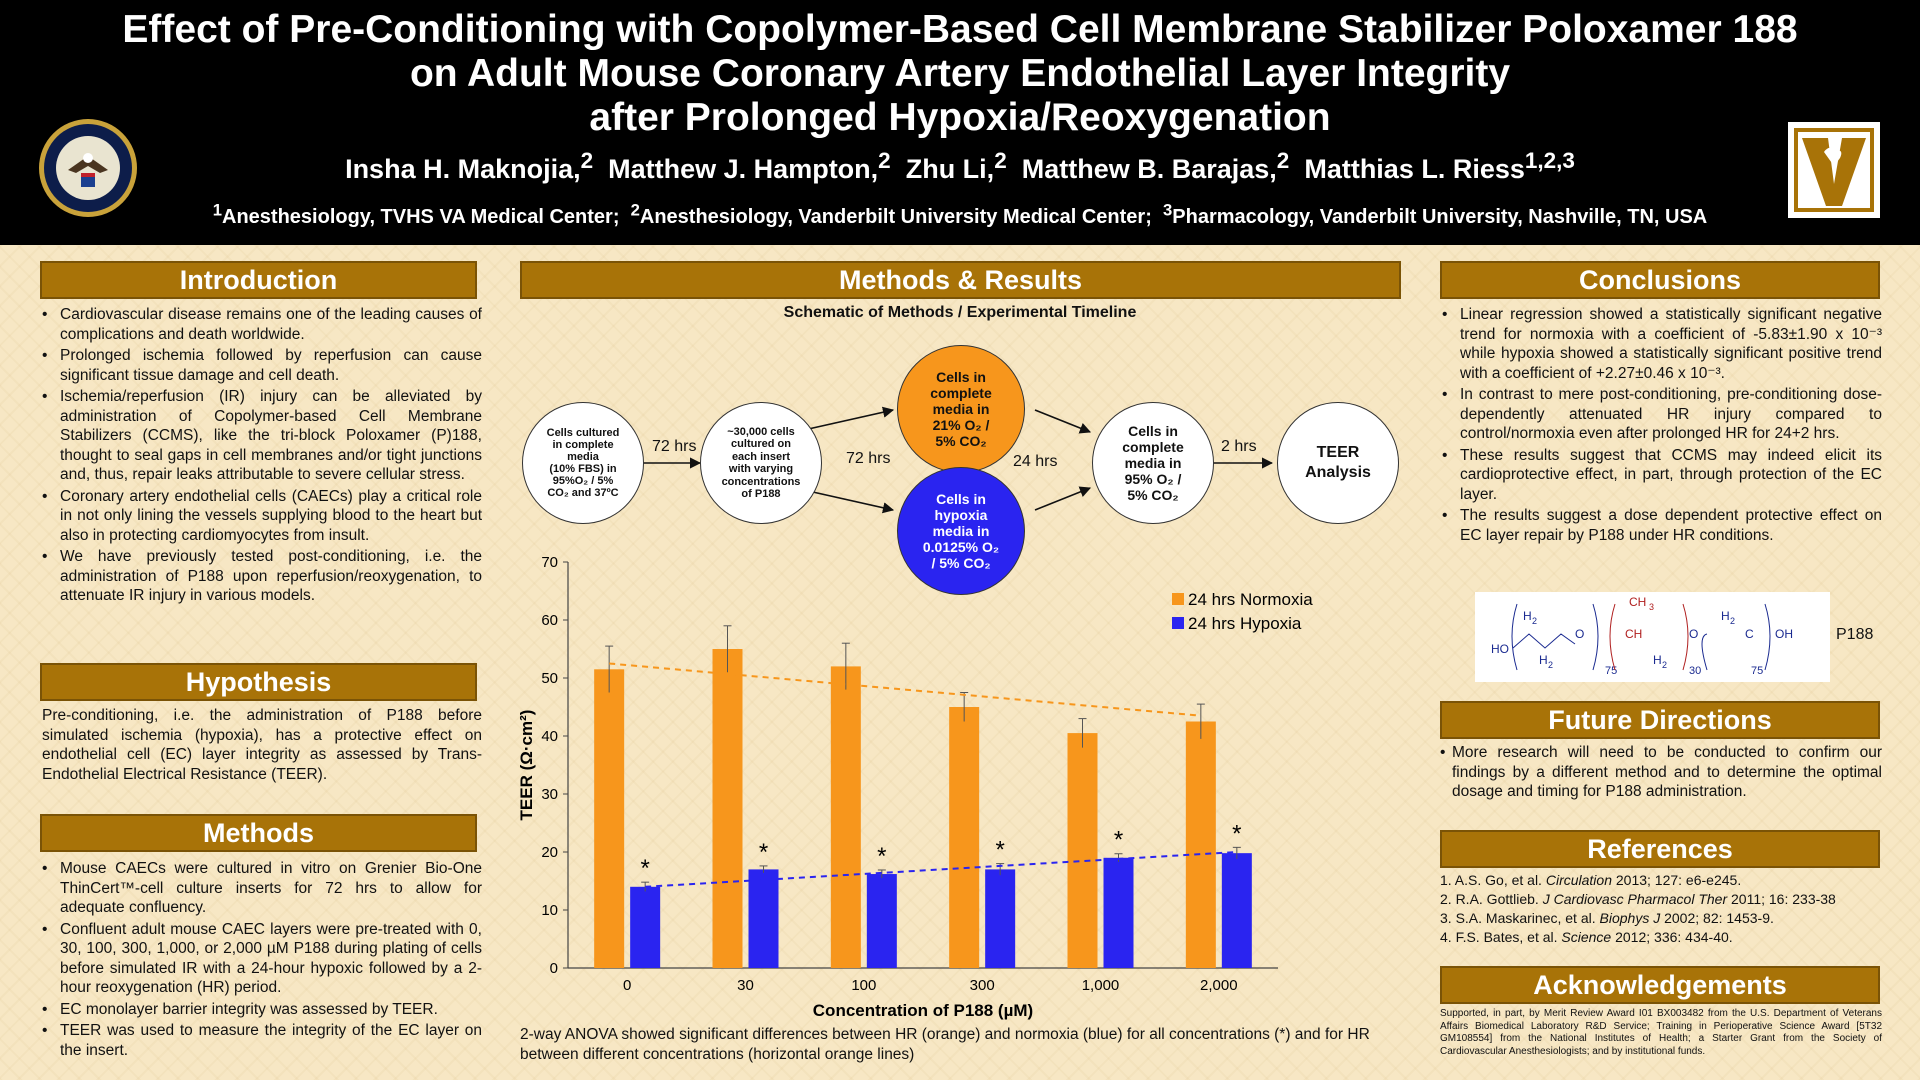  What do you see at coordinates (961, 409) in the screenshot?
I see `node-normoxia: Cells in complete media in 21% O₂ / 5% CO₂` at bounding box center [961, 409].